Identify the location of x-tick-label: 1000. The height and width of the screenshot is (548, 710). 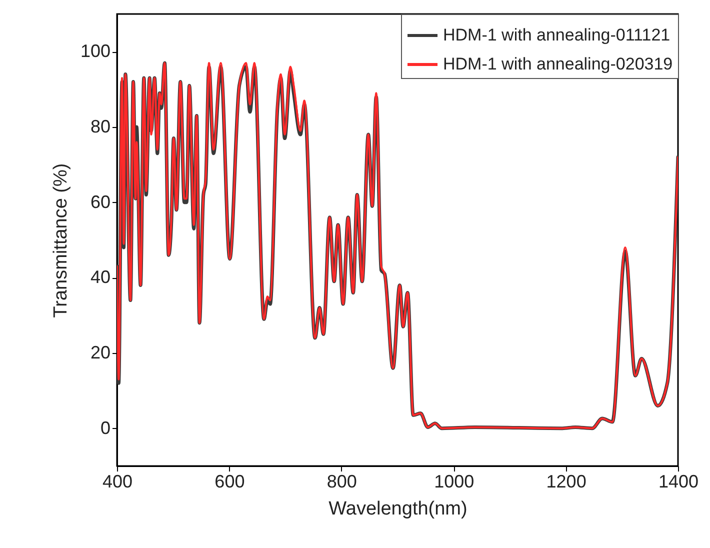
(454, 482).